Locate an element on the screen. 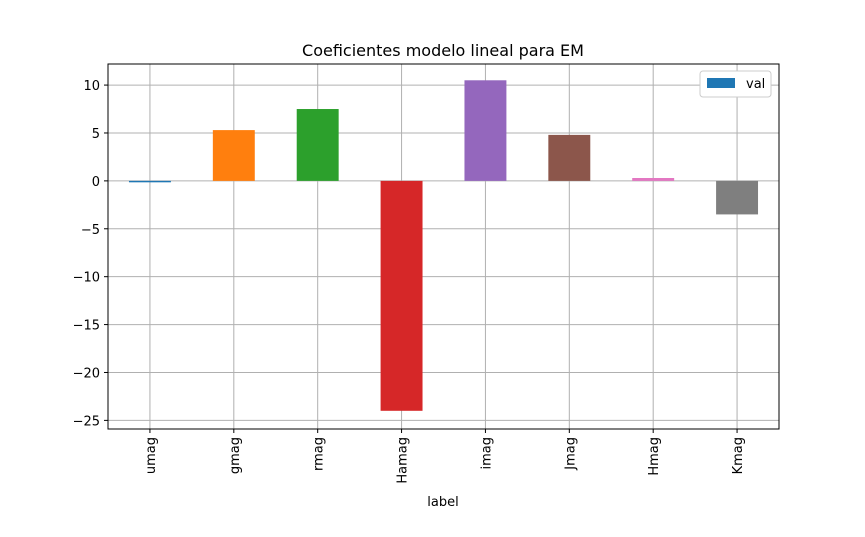 The image size is (865, 537). x-axis-label: label is located at coordinates (442, 502).